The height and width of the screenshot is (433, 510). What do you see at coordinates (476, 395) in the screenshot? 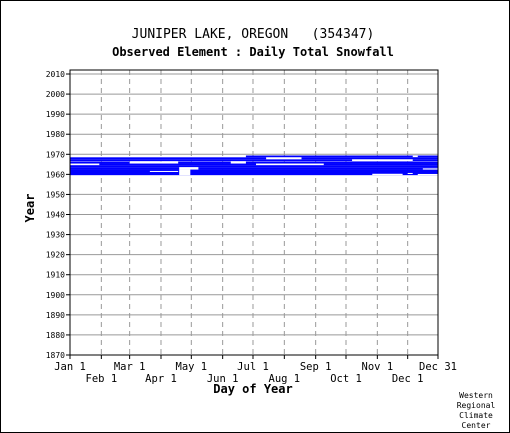
I see `credit-line: Western` at bounding box center [476, 395].